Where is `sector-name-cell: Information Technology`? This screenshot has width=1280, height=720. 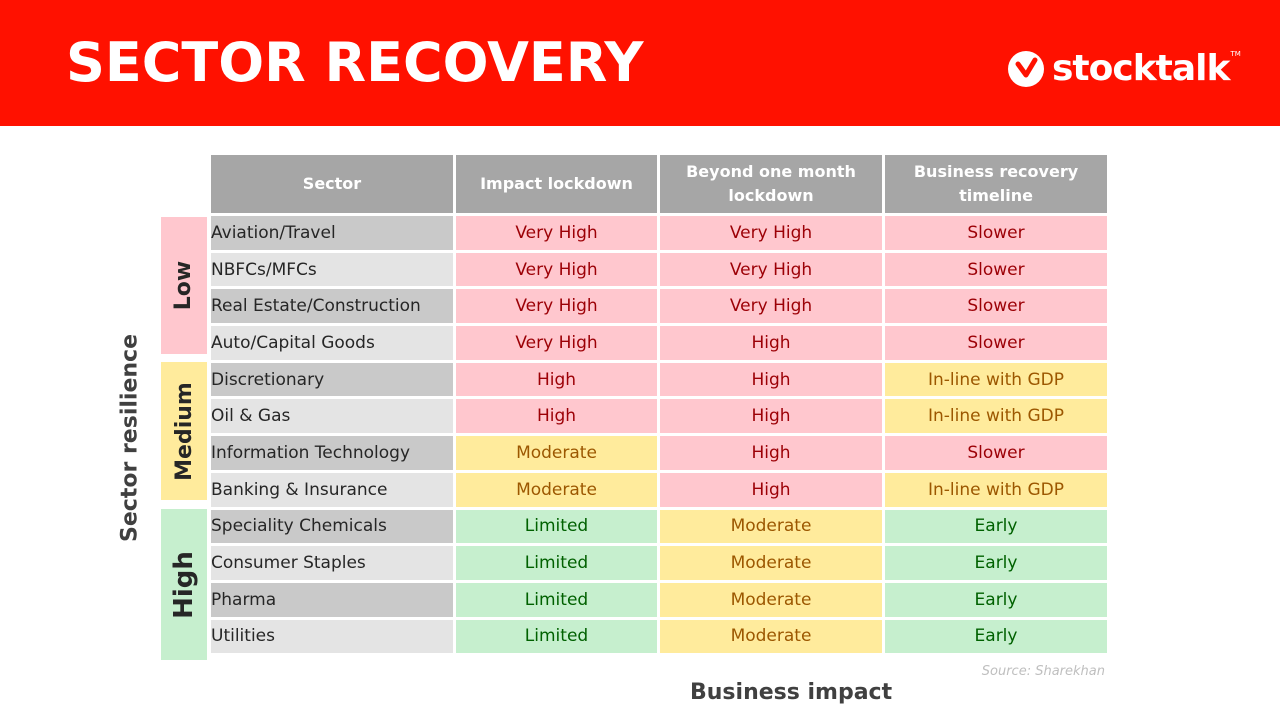
sector-name-cell: Information Technology is located at coordinates (332, 453).